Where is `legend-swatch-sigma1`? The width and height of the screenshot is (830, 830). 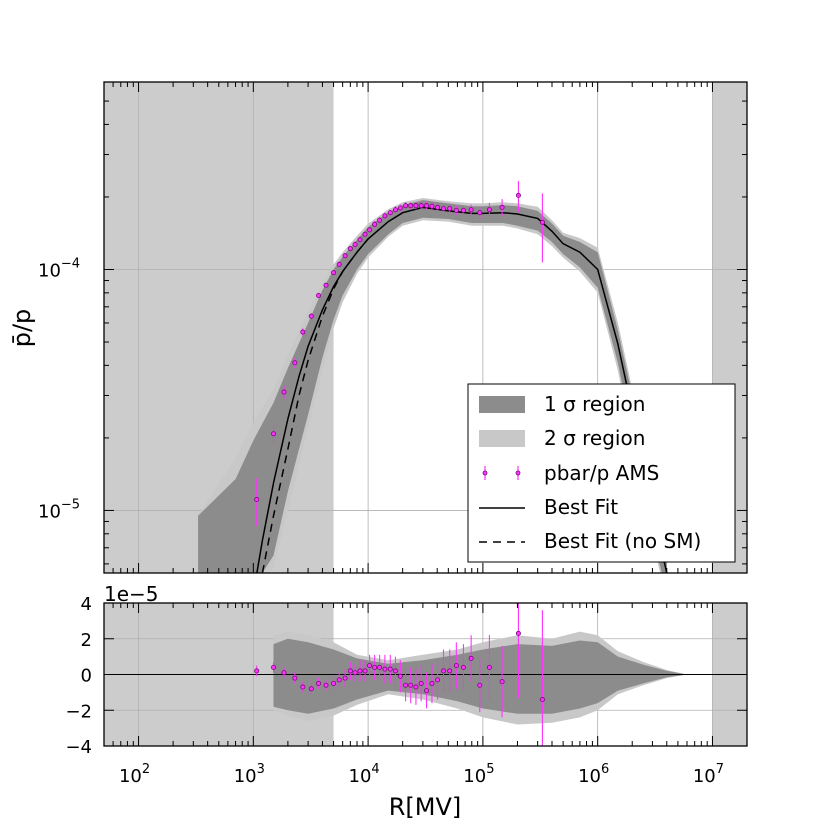 legend-swatch-sigma1 is located at coordinates (502, 404).